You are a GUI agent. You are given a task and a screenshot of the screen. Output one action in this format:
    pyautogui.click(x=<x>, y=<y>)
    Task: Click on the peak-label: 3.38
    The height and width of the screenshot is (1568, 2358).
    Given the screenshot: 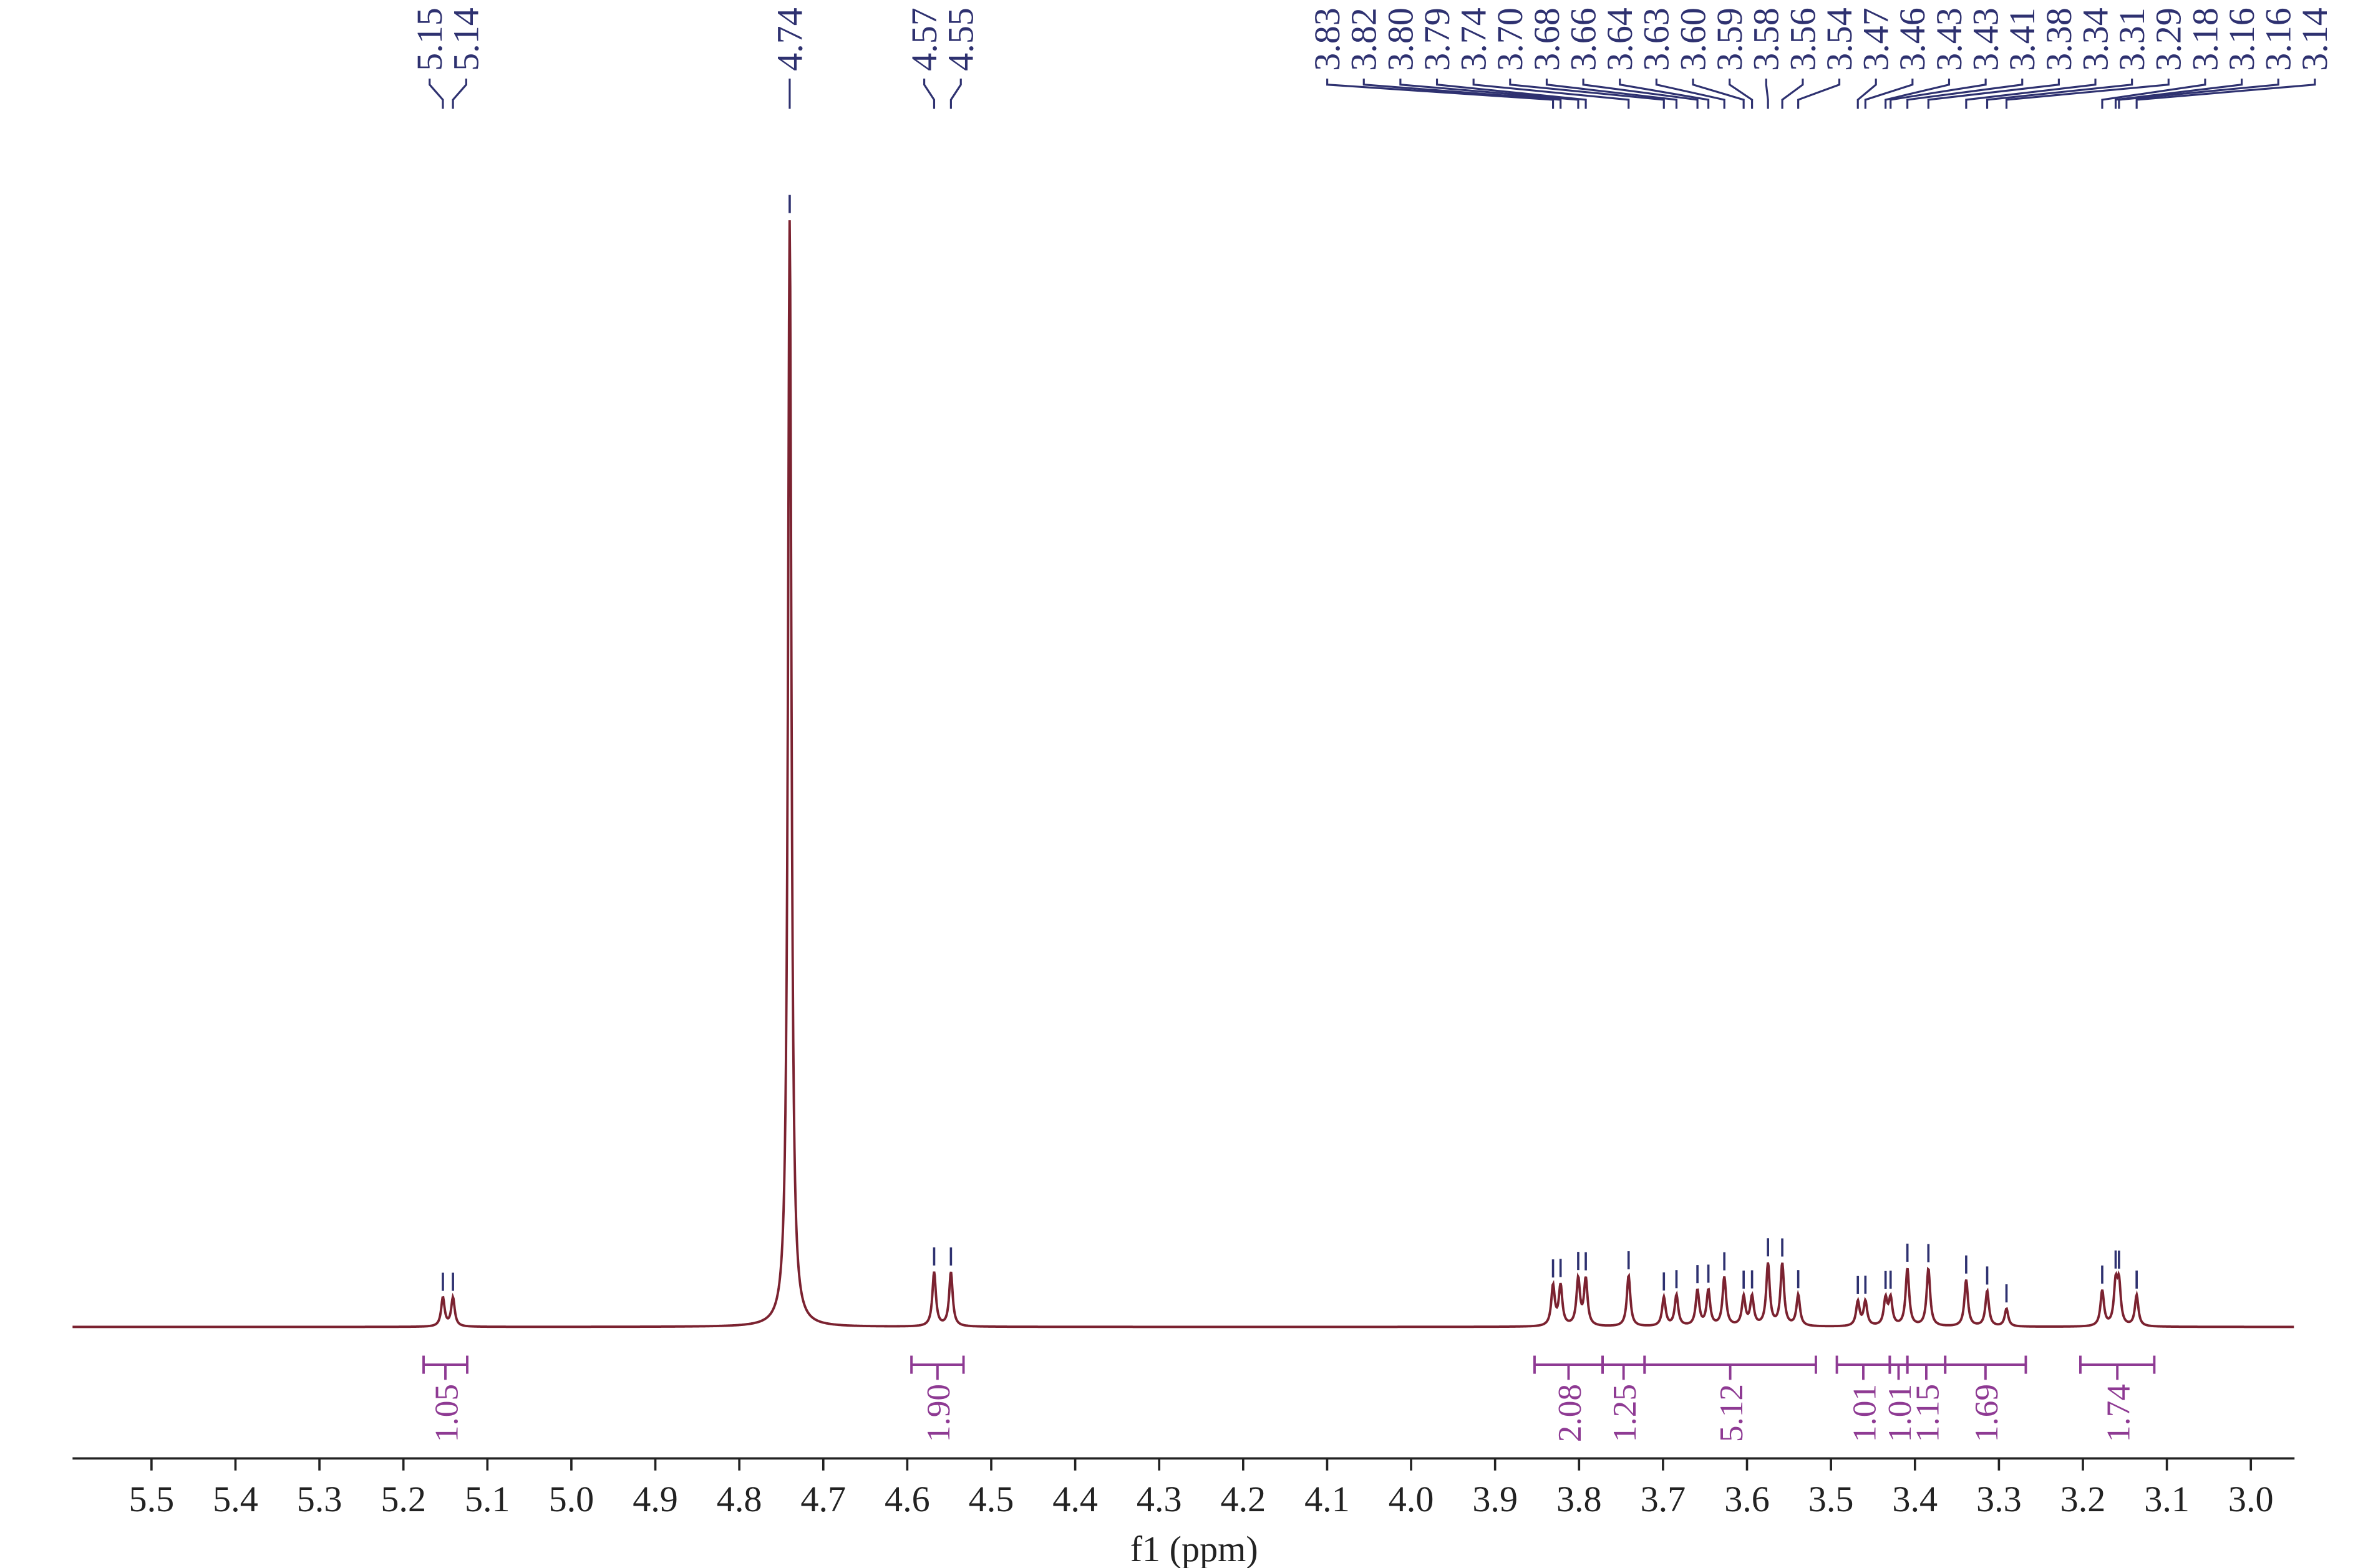 What is the action you would take?
    pyautogui.click(x=2059, y=39)
    